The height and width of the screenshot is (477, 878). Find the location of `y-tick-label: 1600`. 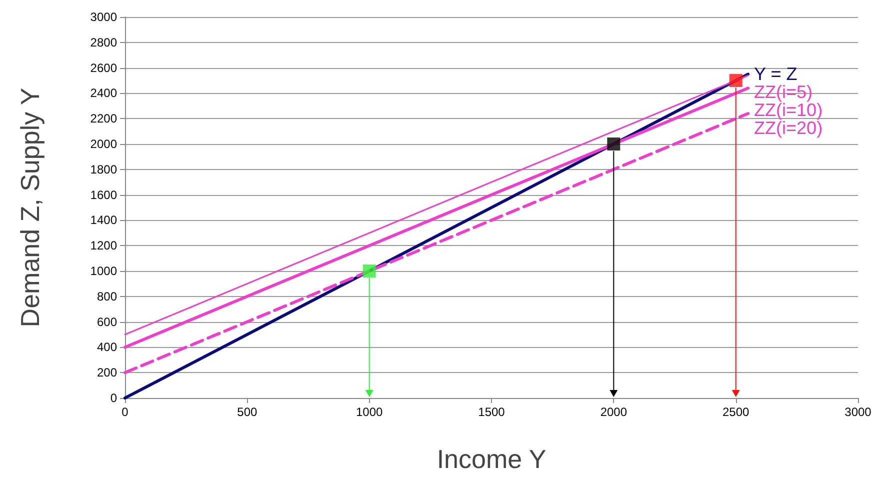

y-tick-label: 1600 is located at coordinates (104, 195).